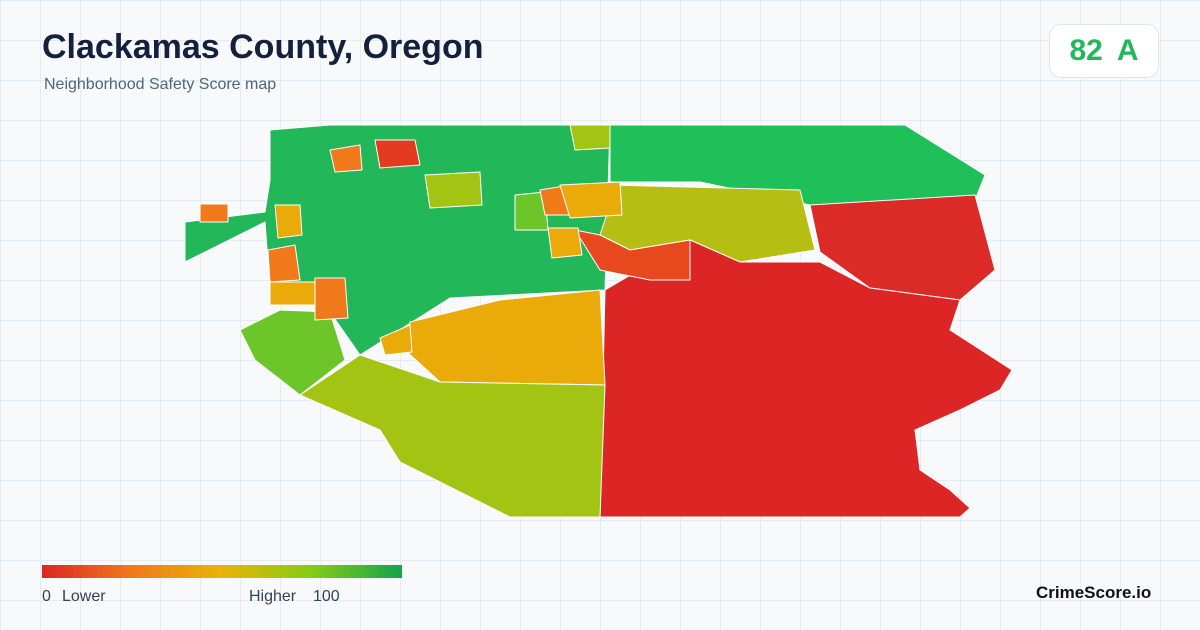  I want to click on legend-gradient, so click(222, 571).